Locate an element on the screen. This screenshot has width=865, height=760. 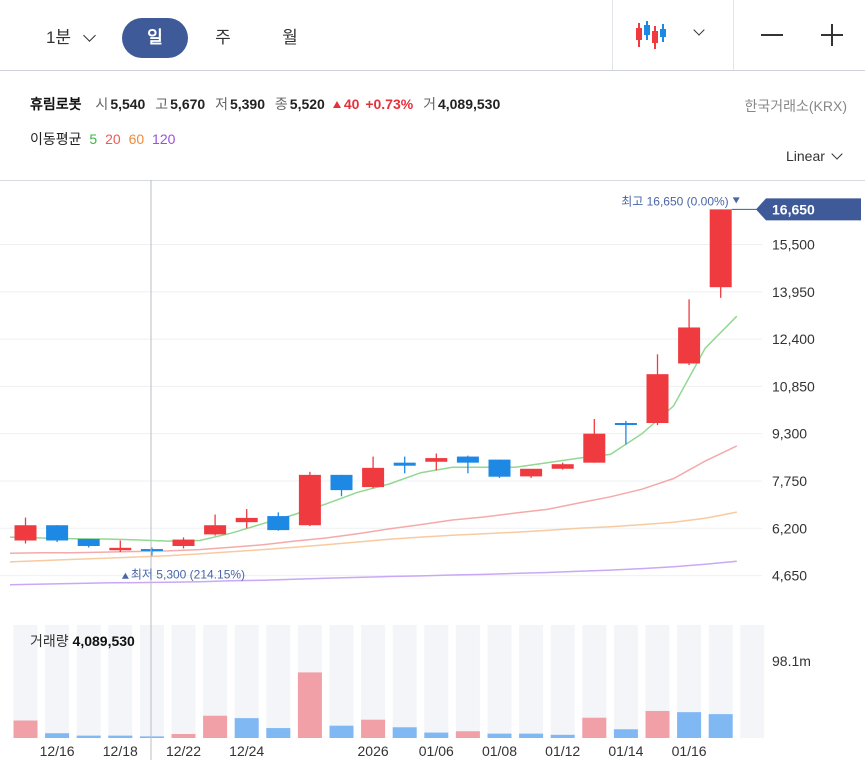
chart-type-selector is located at coordinates (679, 37).